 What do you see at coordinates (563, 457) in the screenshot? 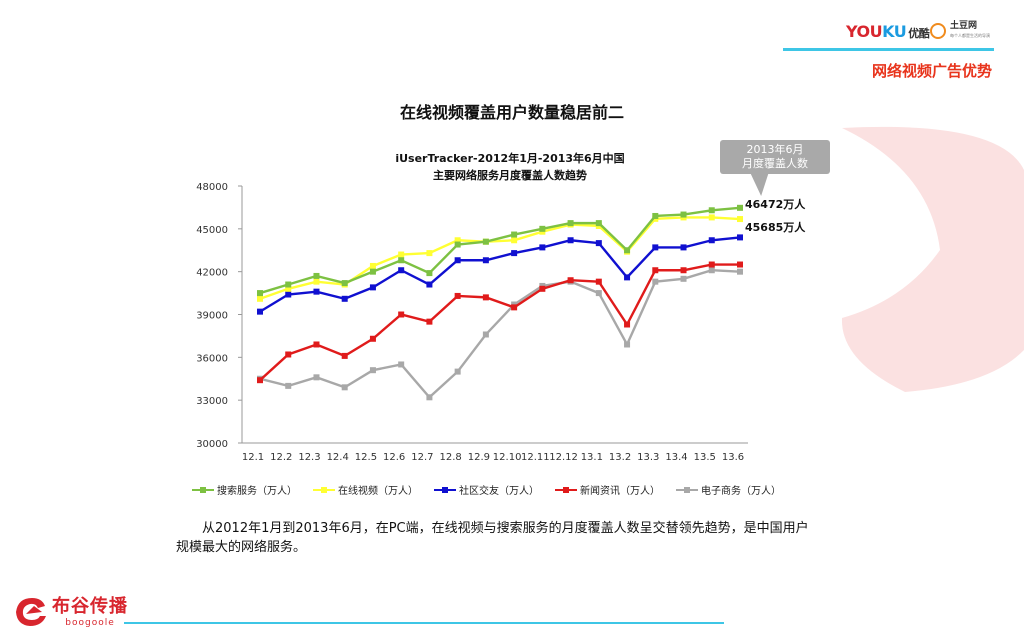
I see `x-tick-label: 12.12` at bounding box center [563, 457].